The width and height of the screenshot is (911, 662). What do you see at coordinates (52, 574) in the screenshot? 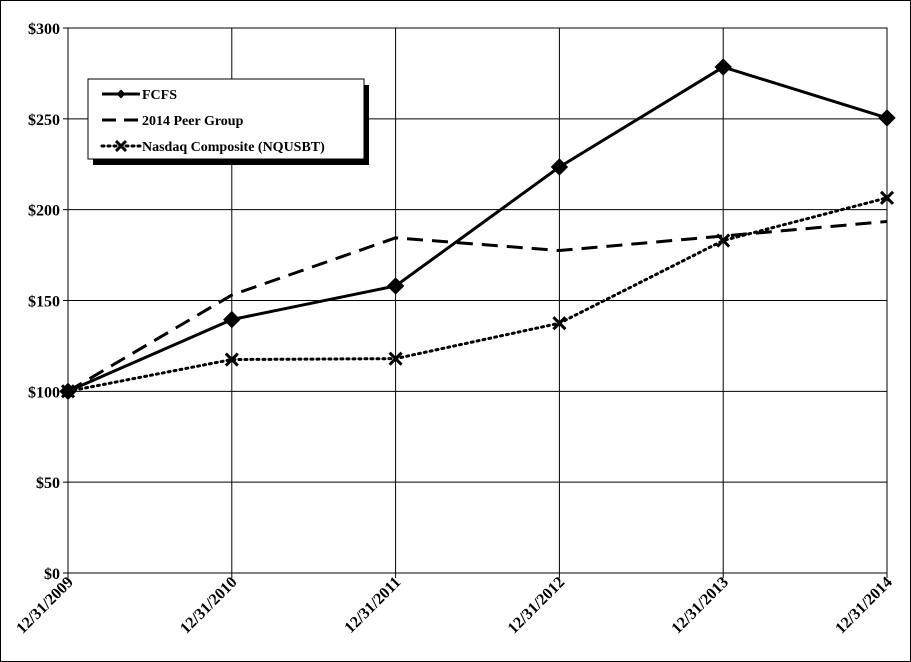
I see `y-tick-label: $0` at bounding box center [52, 574].